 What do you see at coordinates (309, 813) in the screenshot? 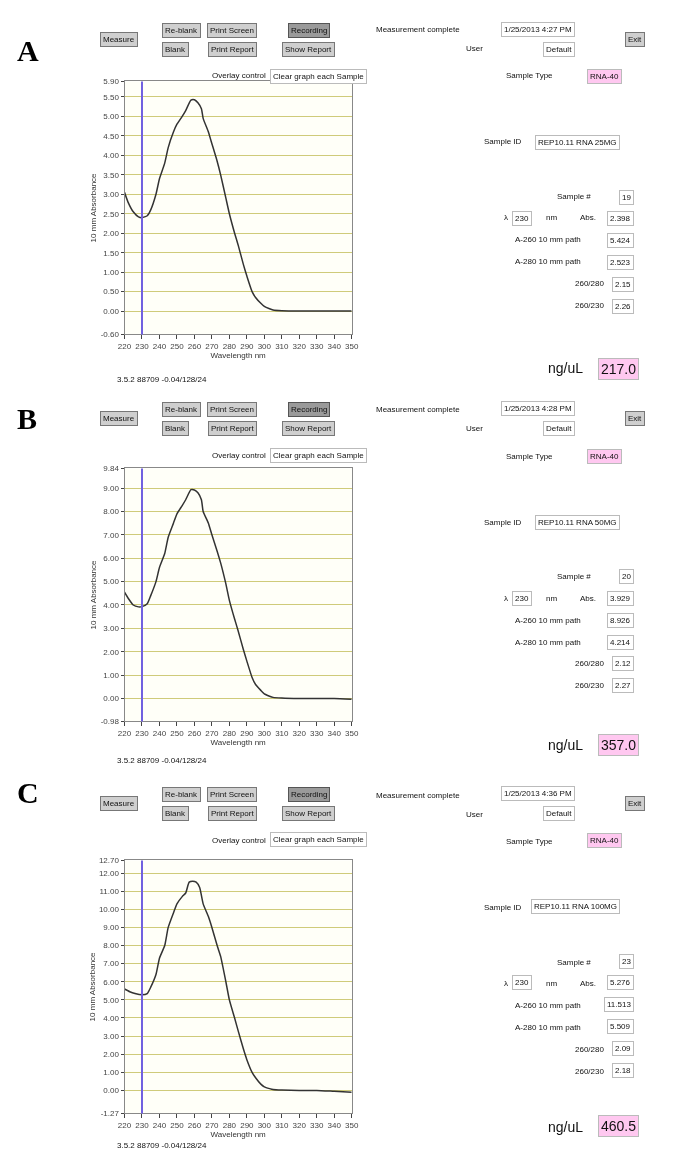
I see `text: Show Report` at bounding box center [309, 813].